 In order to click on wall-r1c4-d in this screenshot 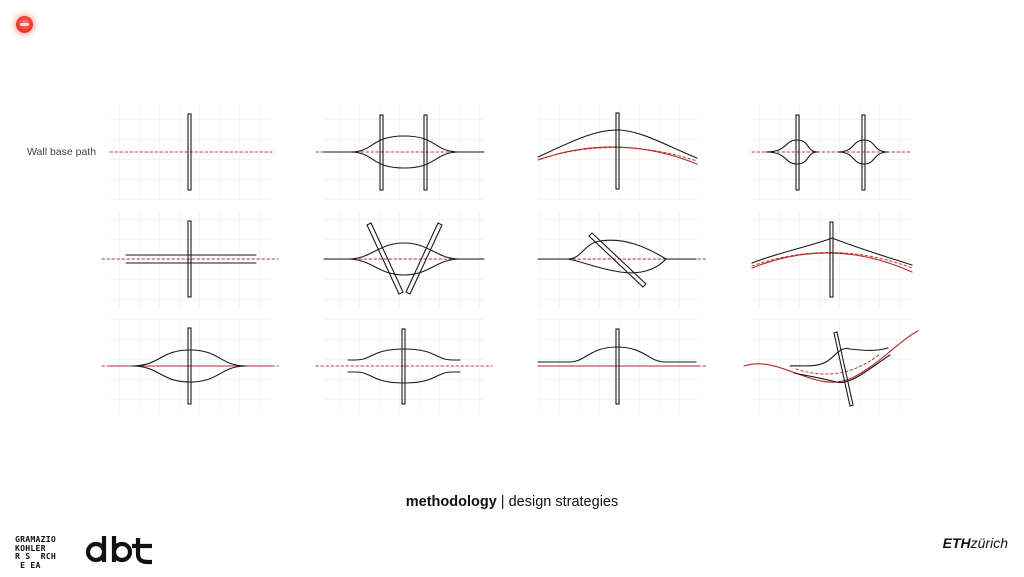, I will do `click(863, 158)`.